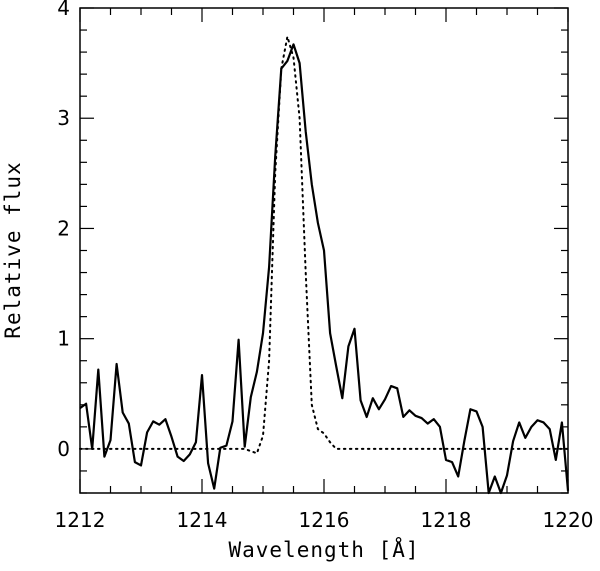 The width and height of the screenshot is (600, 571). What do you see at coordinates (568, 520) in the screenshot?
I see `x-tick-label: 1220` at bounding box center [568, 520].